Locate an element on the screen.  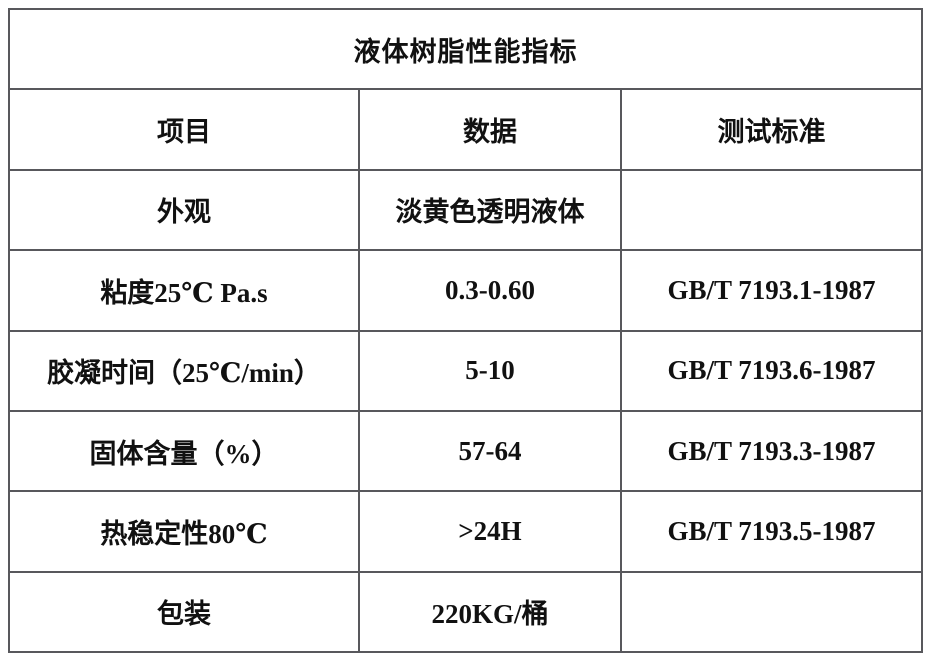
table-row: 固体含量（%） 57-64 GB/T 7193.3-1987 is located at coordinates (466, 451).